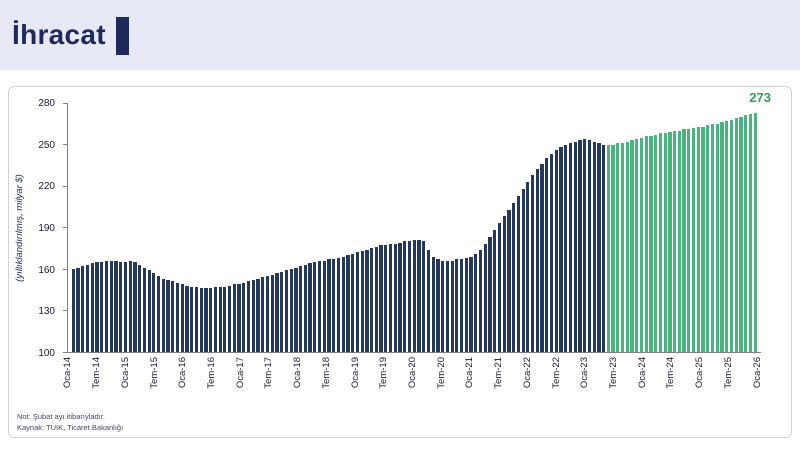 Image resolution: width=800 pixels, height=450 pixels. Describe the element at coordinates (46, 145) in the screenshot. I see `y-tick-label: 250` at that location.